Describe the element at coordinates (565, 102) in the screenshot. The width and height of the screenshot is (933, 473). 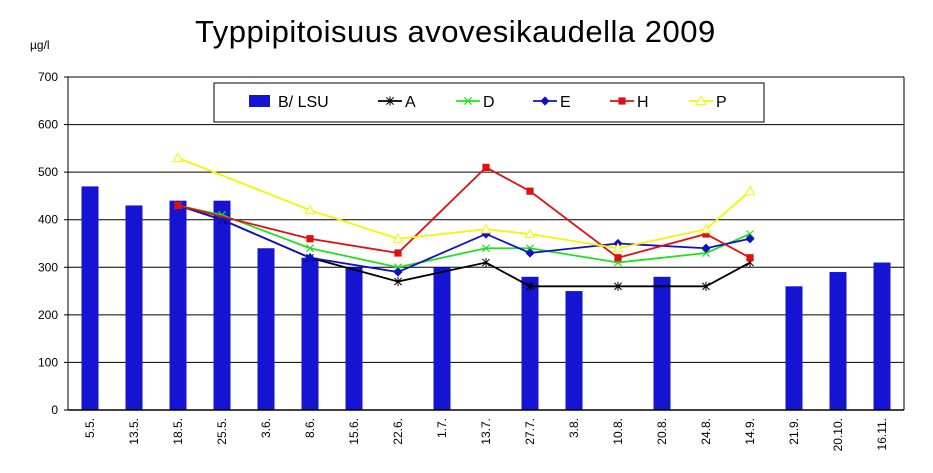
I see `legend-label: E` at that location.